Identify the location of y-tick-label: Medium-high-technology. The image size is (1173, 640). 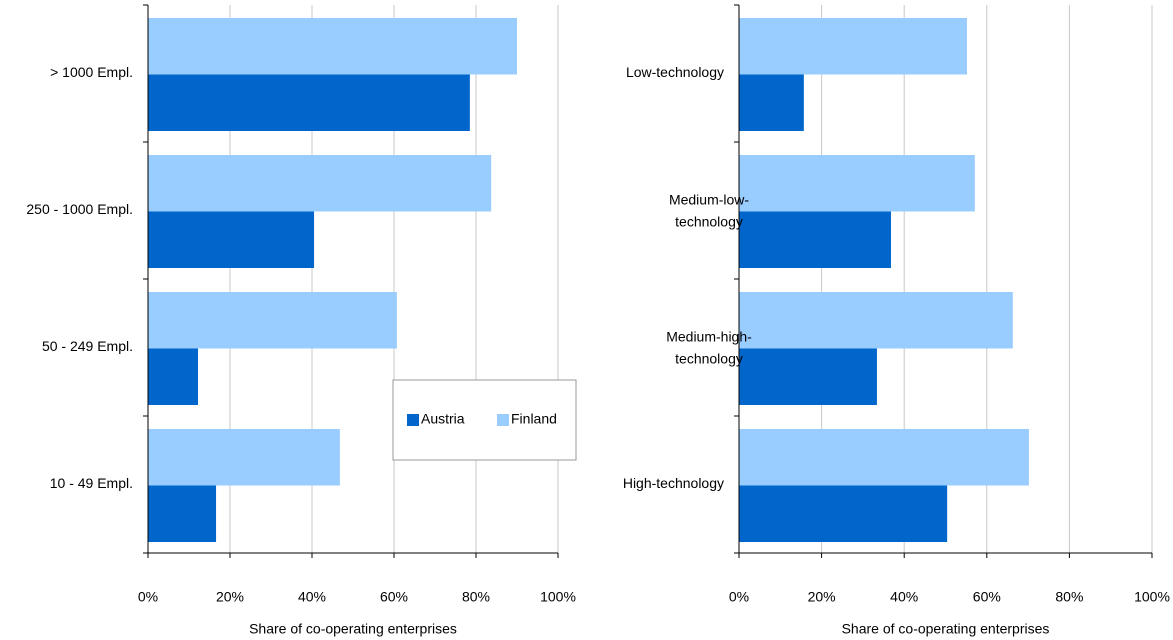
(709, 347).